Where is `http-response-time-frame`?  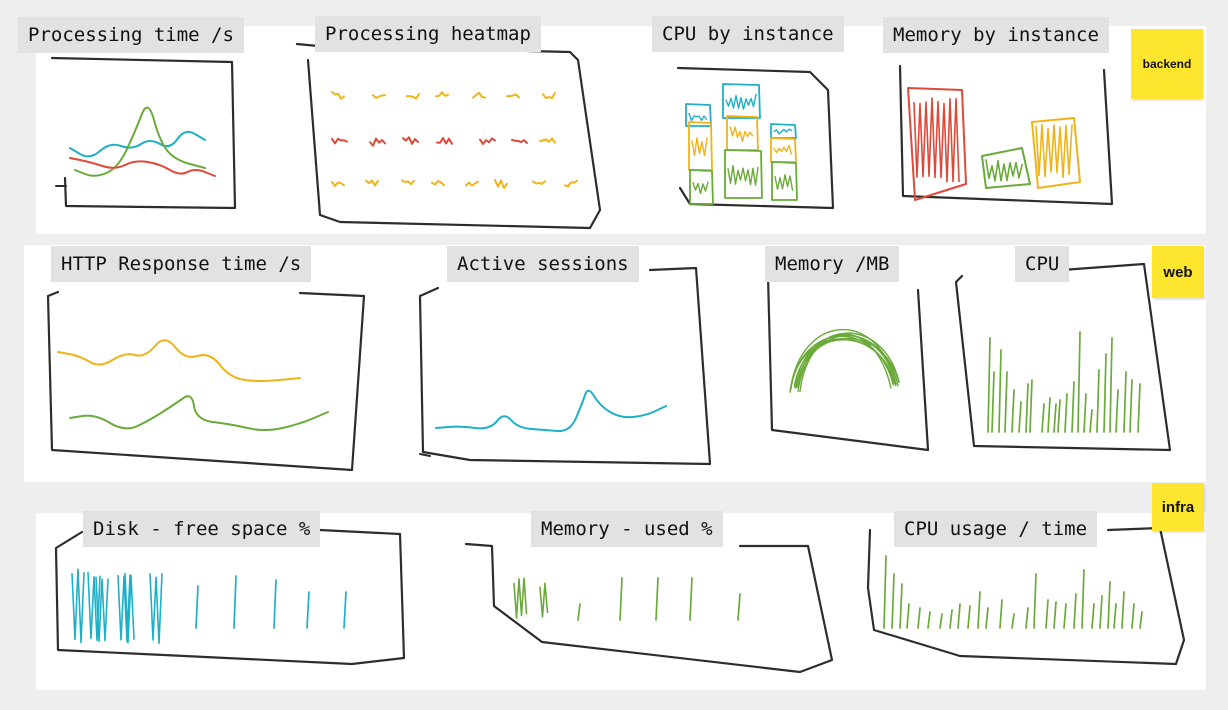 http-response-time-frame is located at coordinates (206, 381).